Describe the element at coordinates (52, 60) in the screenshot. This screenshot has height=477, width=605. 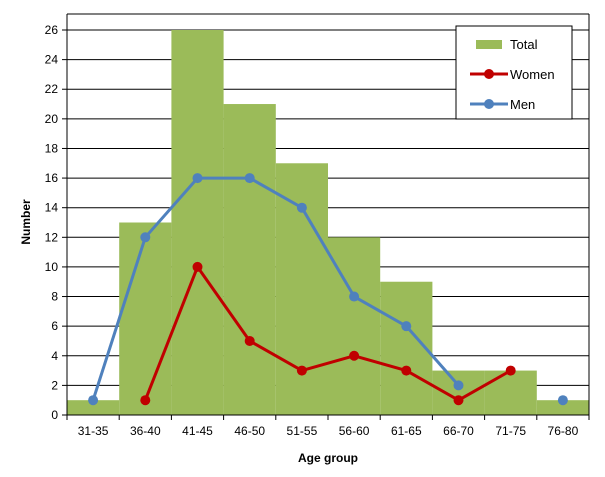
I see `y-tick-label: 24` at that location.